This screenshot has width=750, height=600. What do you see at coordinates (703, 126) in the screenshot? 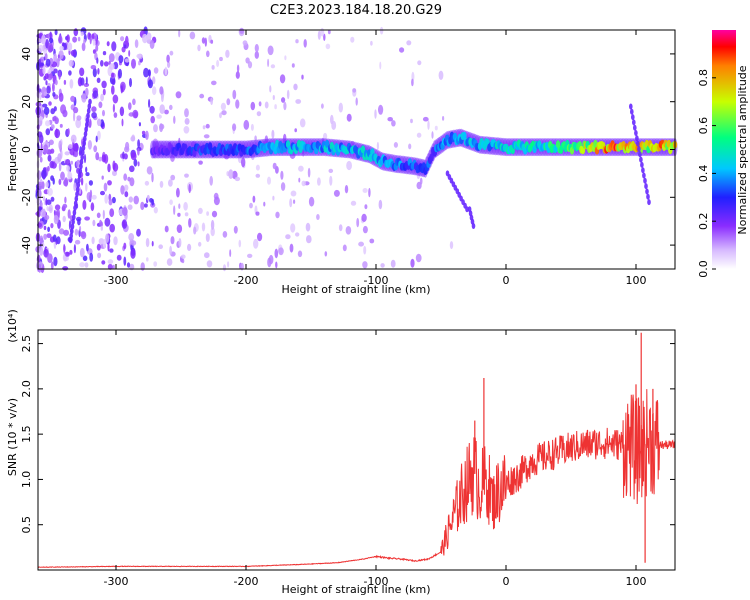
I see `colorbar-tick-label: 0.6` at bounding box center [703, 126].